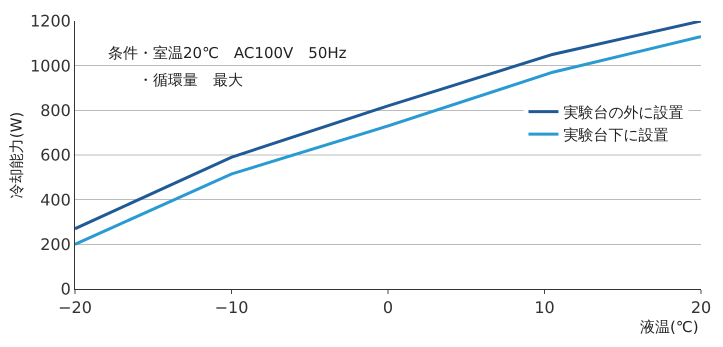 This screenshot has height=347, width=723. What do you see at coordinates (75, 308) in the screenshot?
I see `x-tick-label: −20` at bounding box center [75, 308].